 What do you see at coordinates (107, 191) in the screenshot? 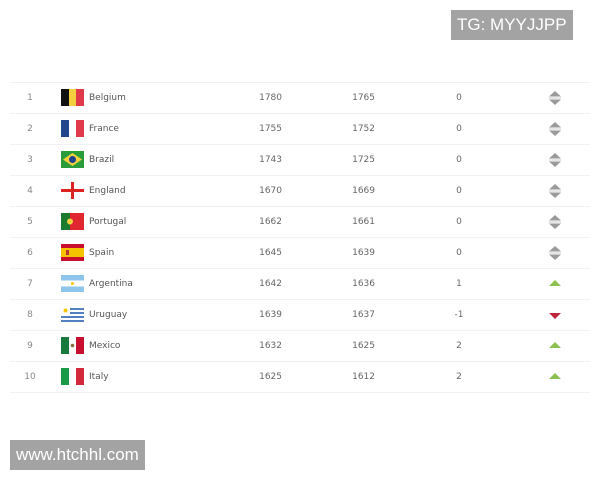
I see `country-name: England` at bounding box center [107, 191].